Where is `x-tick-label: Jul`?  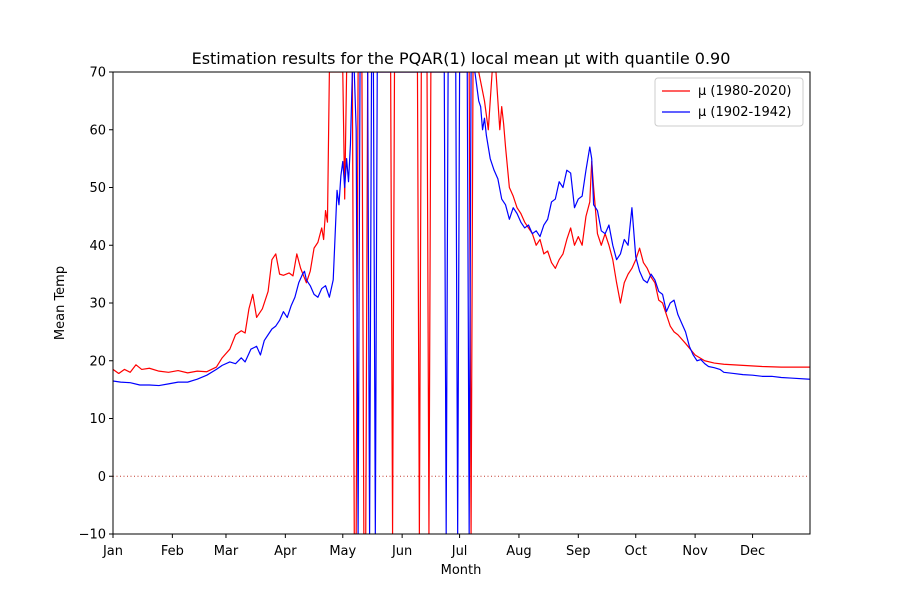
x-tick-label: Jul is located at coordinates (459, 551).